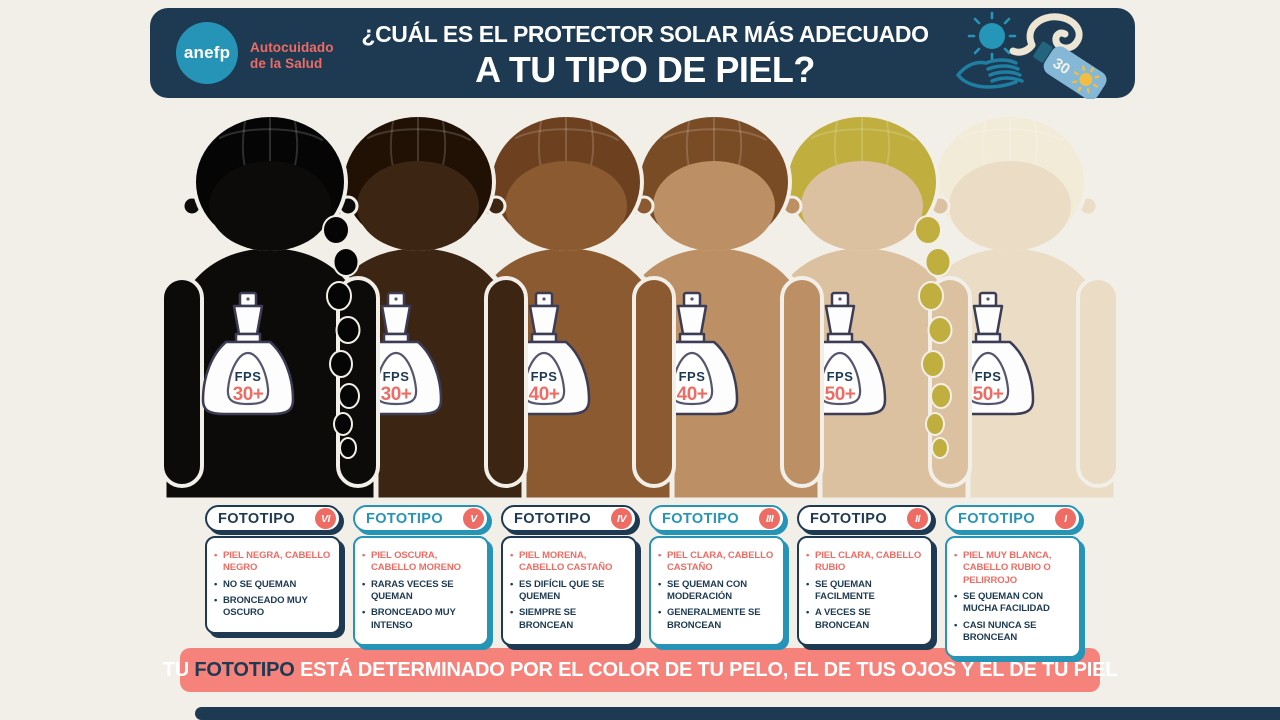 This screenshot has width=1280, height=720. What do you see at coordinates (1086, 79) in the screenshot?
I see `tube-sun-icon` at bounding box center [1086, 79].